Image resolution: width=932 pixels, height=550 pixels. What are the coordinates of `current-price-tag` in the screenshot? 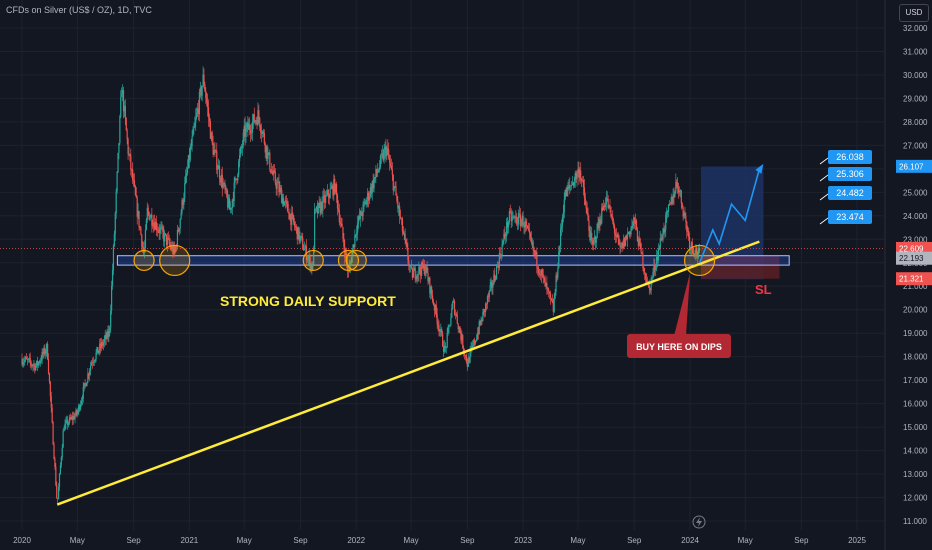 It's located at (914, 248).